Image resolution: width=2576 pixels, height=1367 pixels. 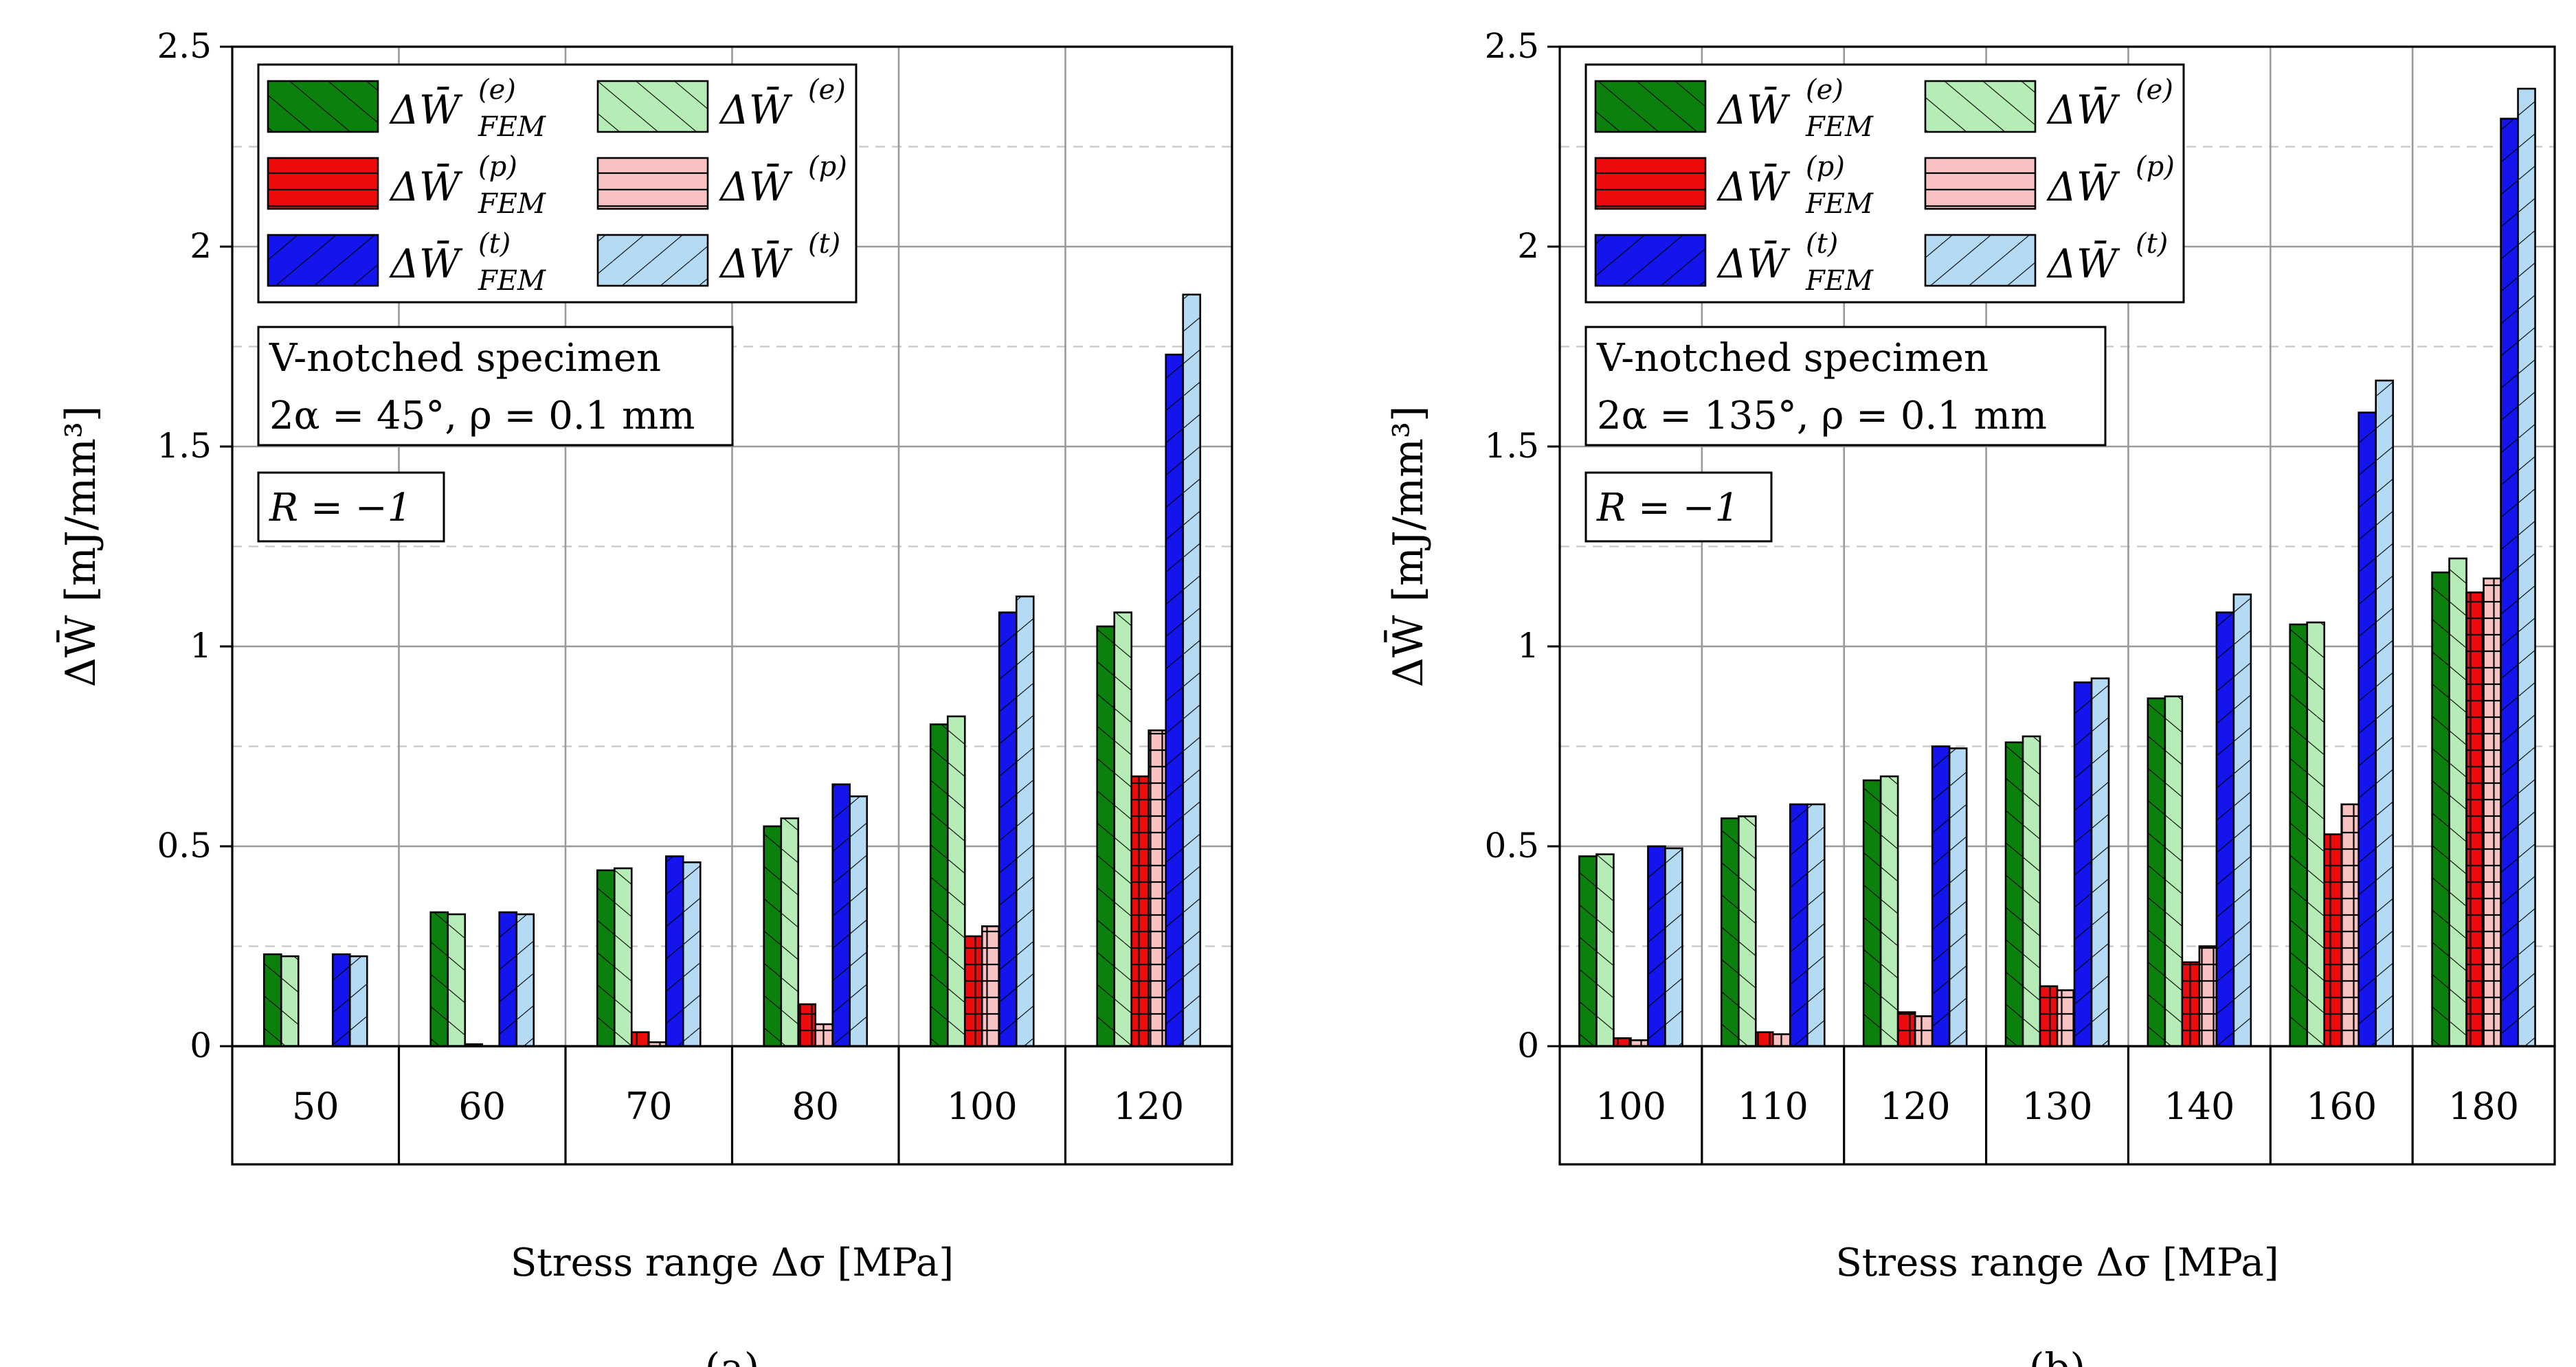 What do you see at coordinates (482, 1106) in the screenshot?
I see `x-tick-label: 60` at bounding box center [482, 1106].